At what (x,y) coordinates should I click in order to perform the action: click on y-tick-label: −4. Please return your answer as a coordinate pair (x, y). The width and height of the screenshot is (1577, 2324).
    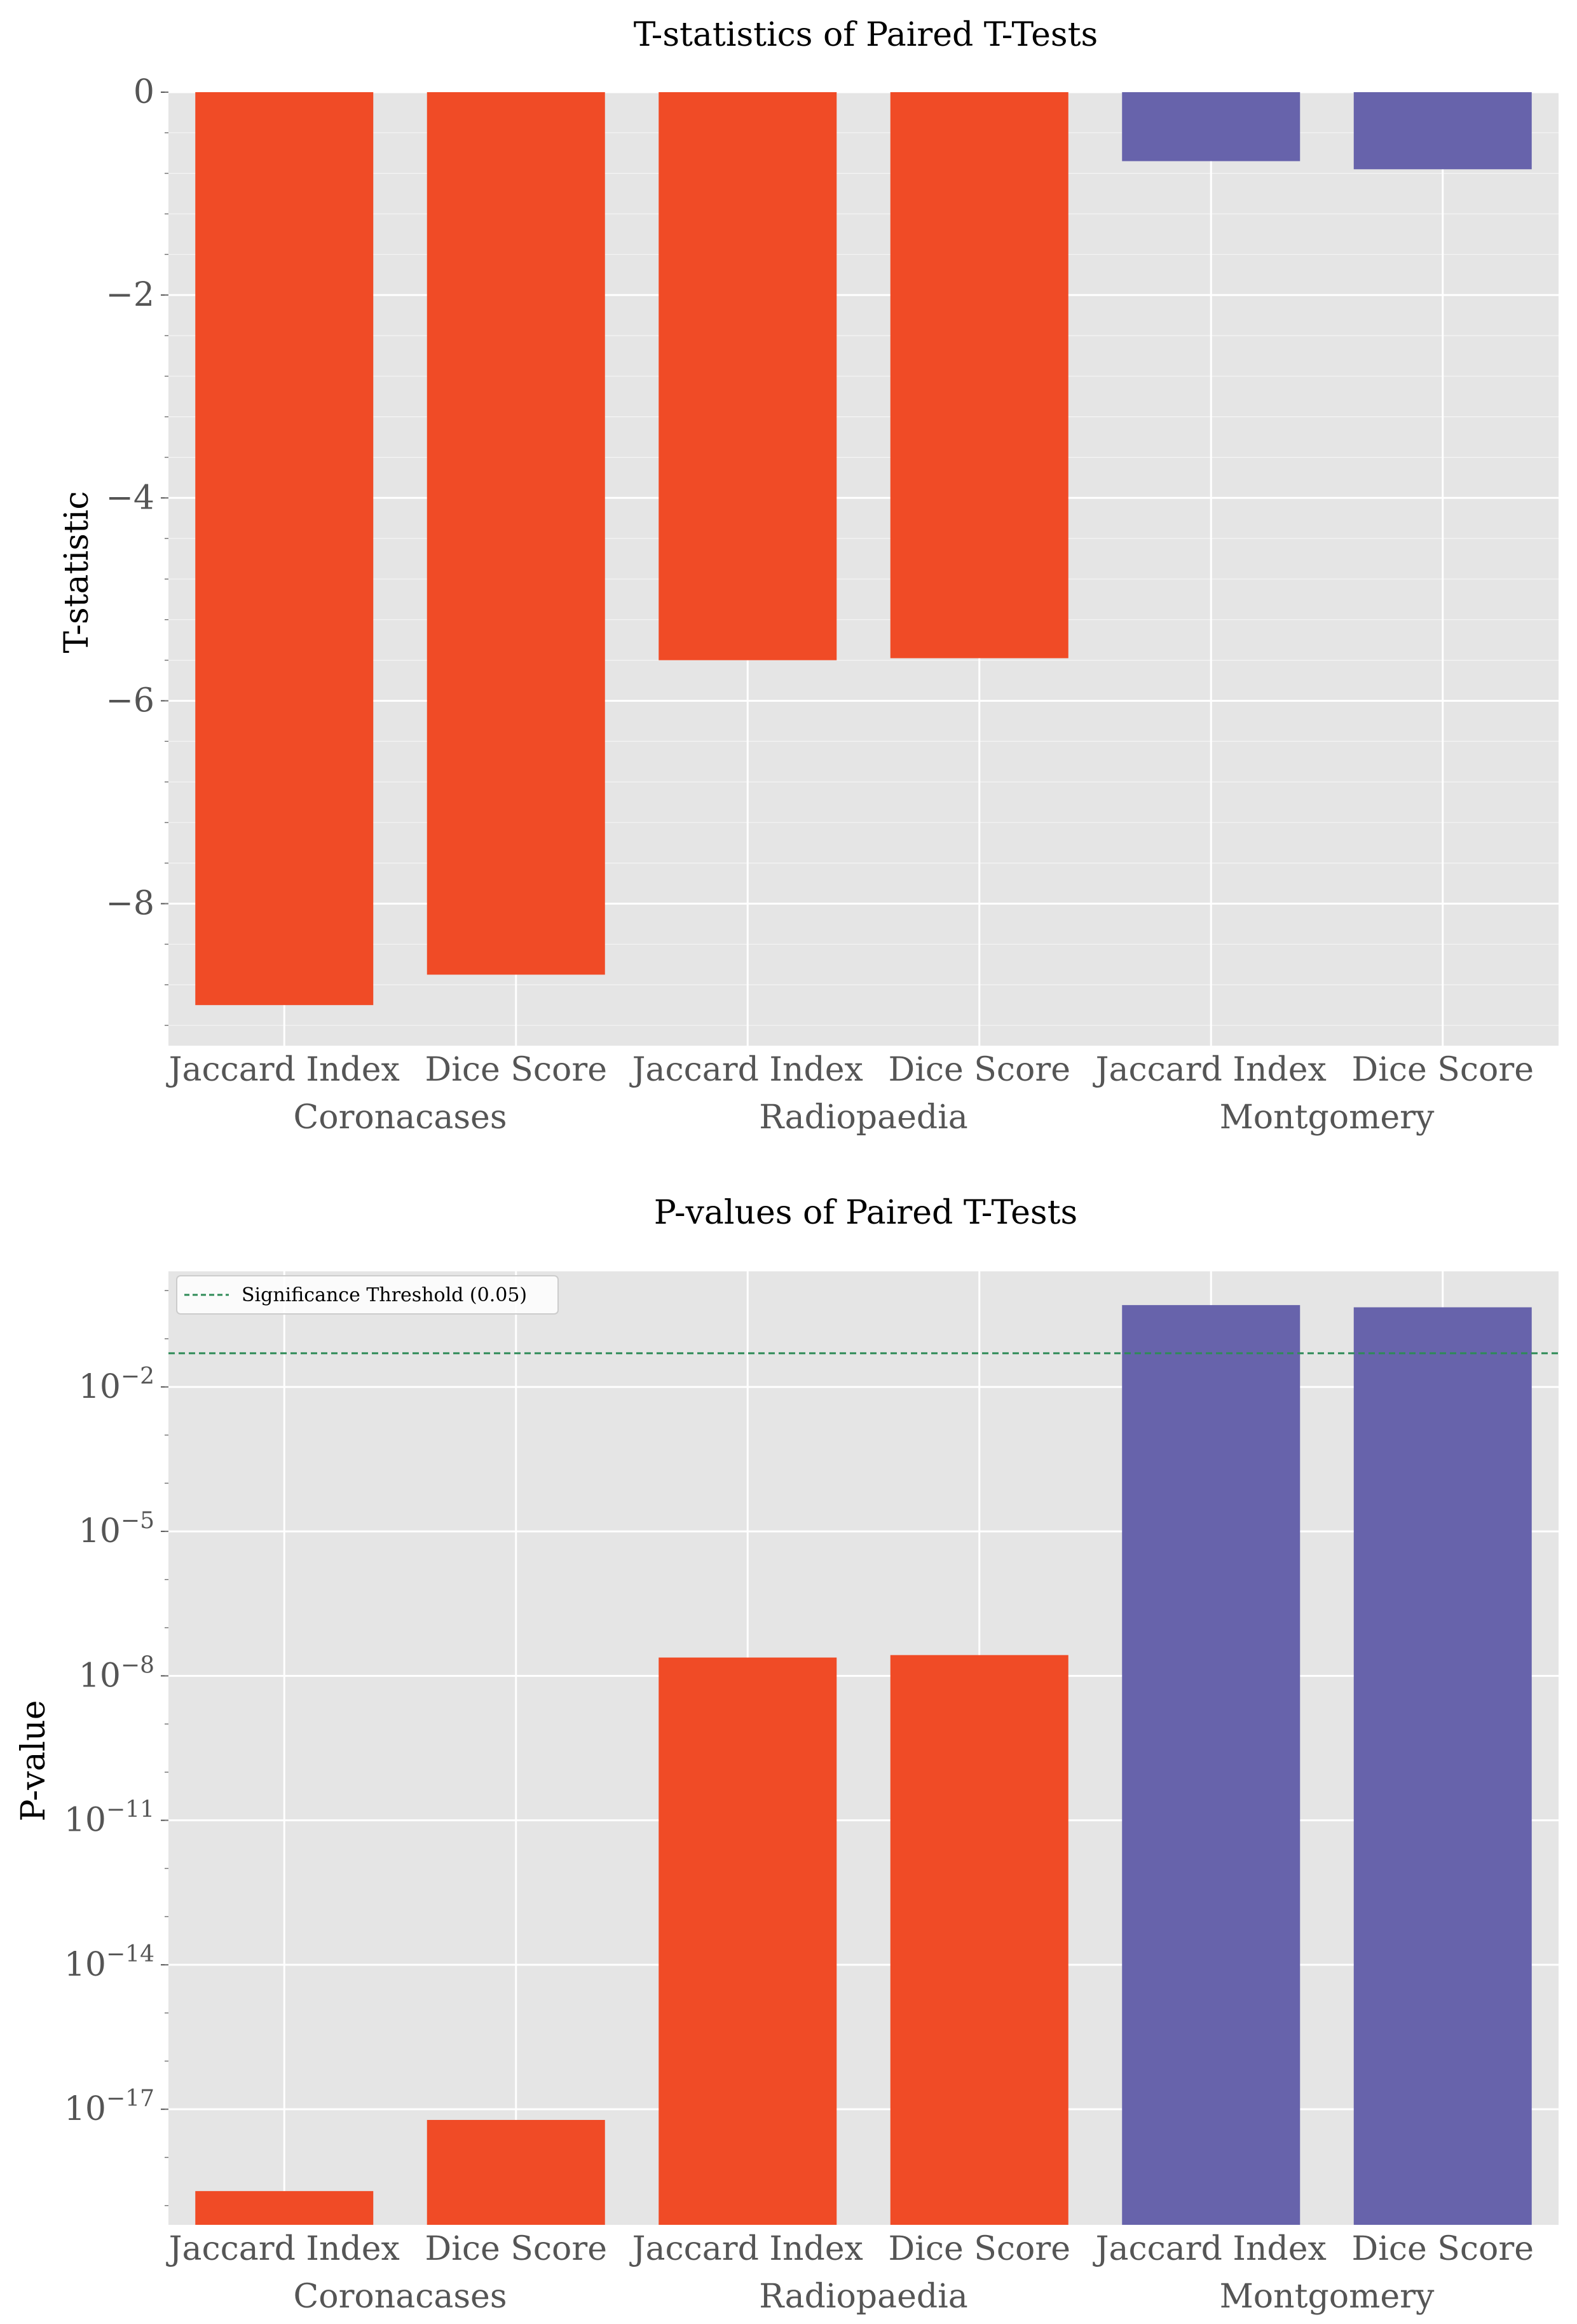
    Looking at the image, I should click on (130, 498).